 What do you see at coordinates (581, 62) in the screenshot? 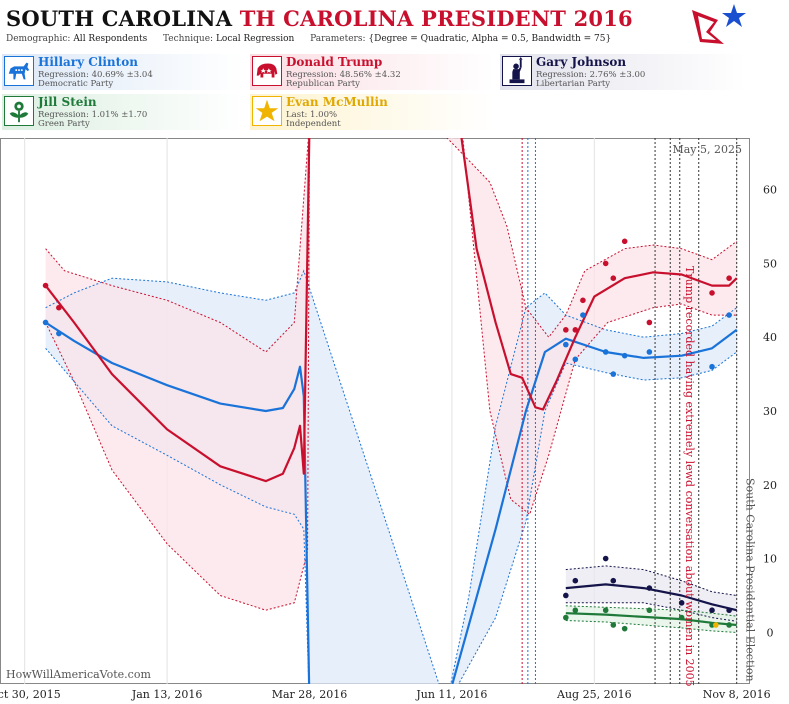
I see `candidate-name: Gary Johnson` at bounding box center [581, 62].